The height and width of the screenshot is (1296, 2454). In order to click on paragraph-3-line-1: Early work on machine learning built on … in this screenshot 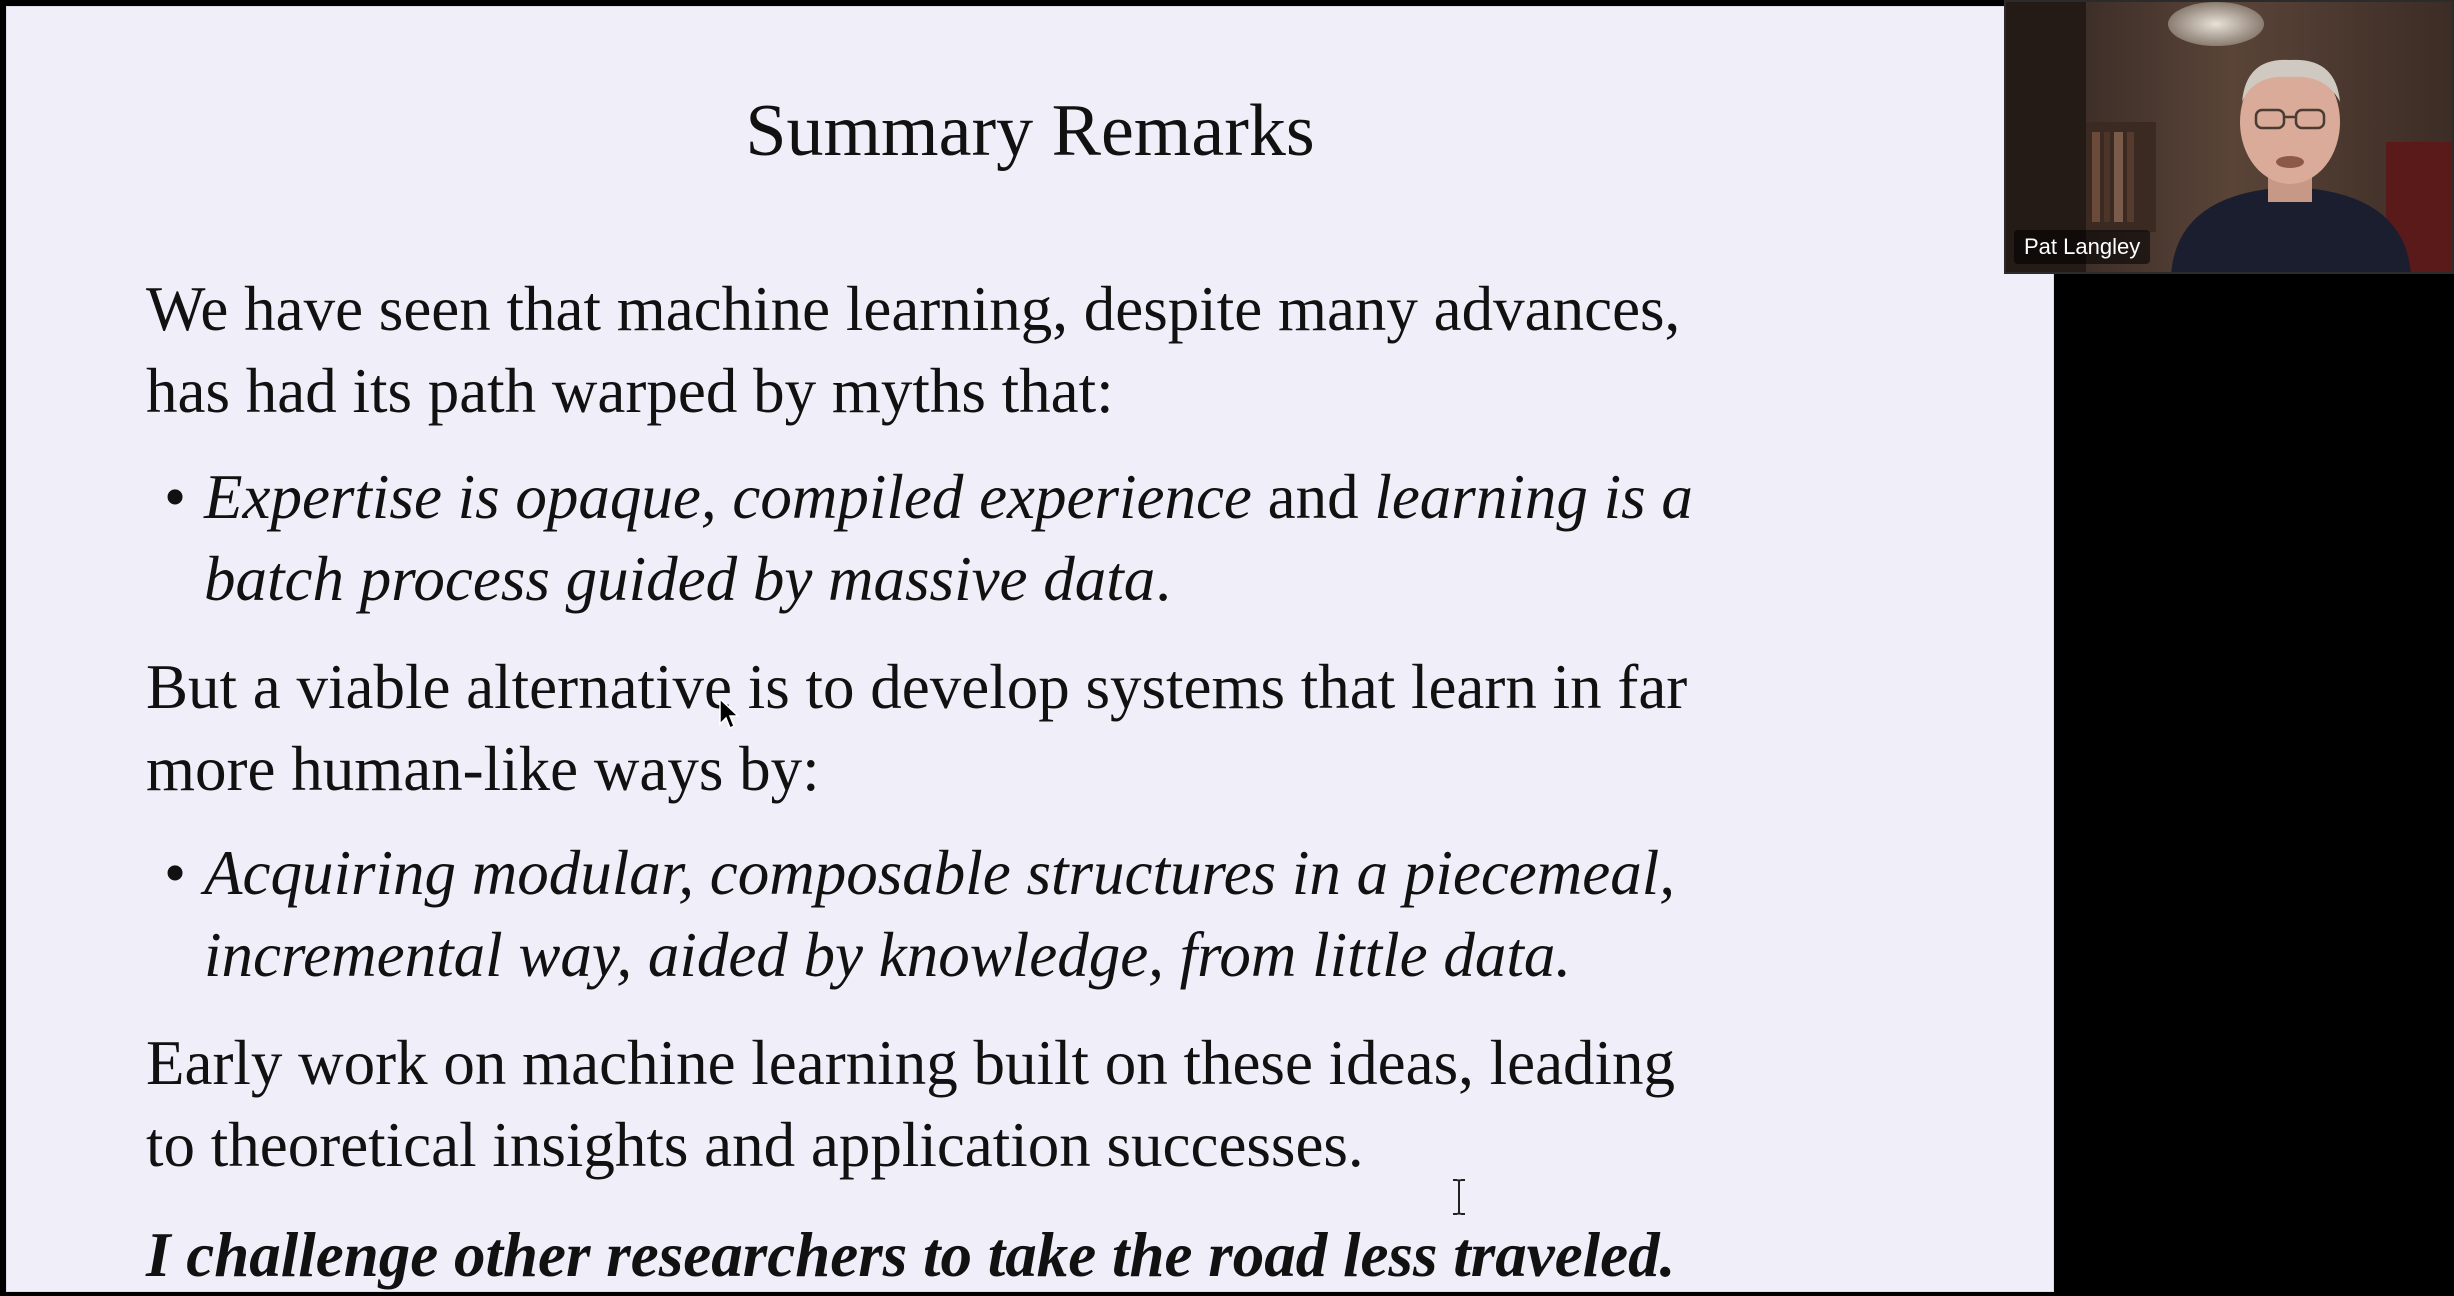, I will do `click(911, 1063)`.